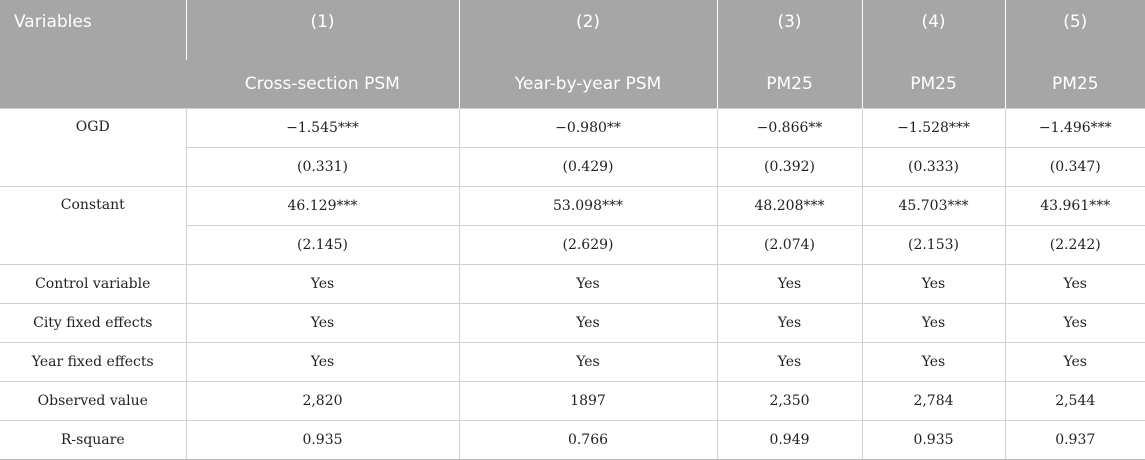 This screenshot has width=1145, height=460. I want to click on table-row-ogd-se: (0.331) (0.429) (0.392) (0.333) (0.347), so click(572, 167).